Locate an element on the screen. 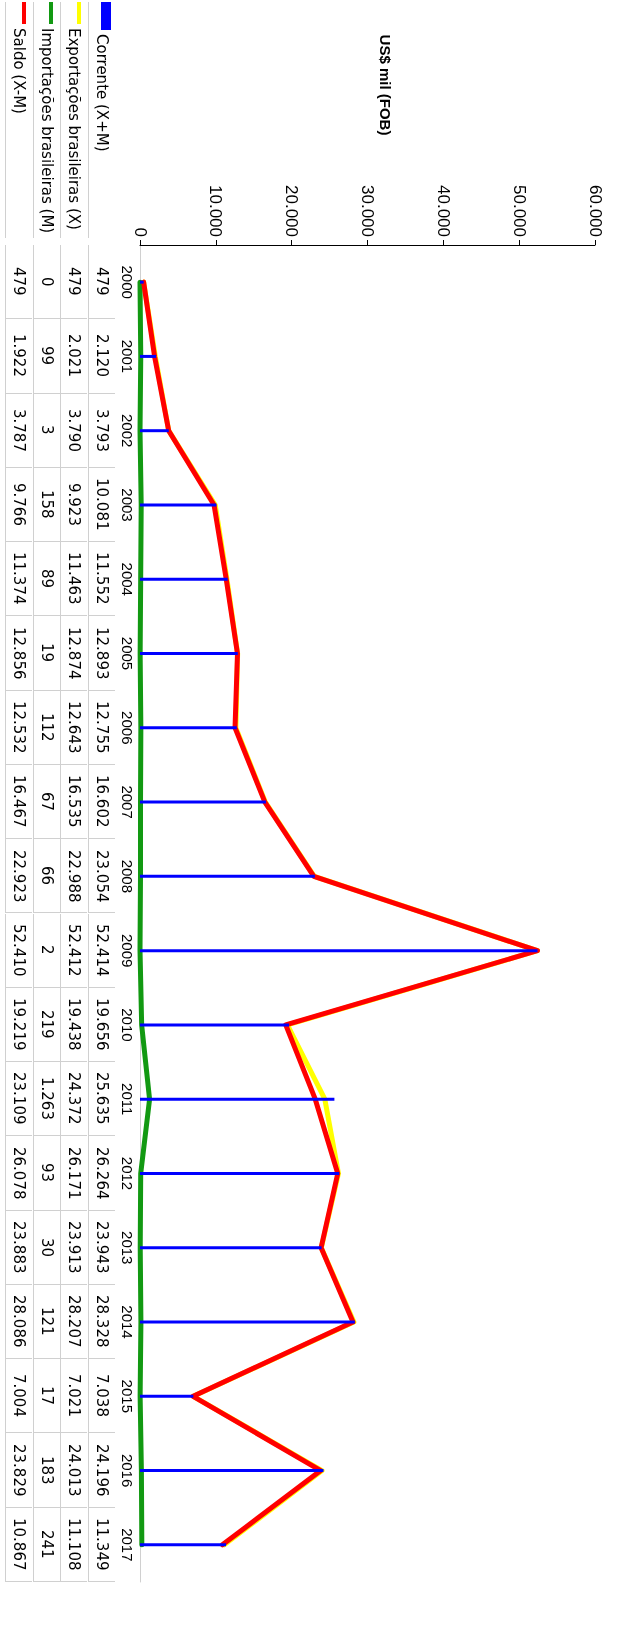 The height and width of the screenshot is (1636, 629). data-label: 19.438 is located at coordinates (73, 1025).